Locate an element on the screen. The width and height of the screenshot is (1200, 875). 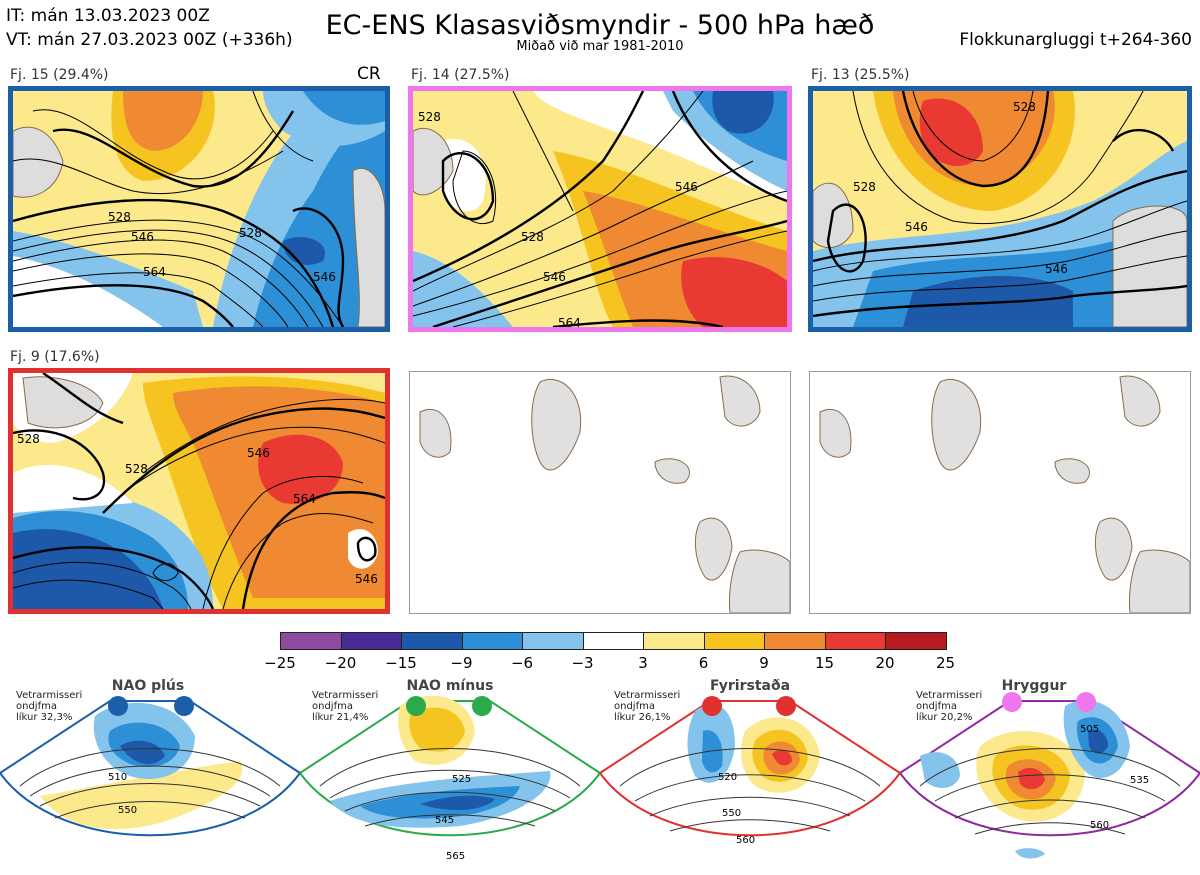
regime-name: Hryggur is located at coordinates (1034, 686).